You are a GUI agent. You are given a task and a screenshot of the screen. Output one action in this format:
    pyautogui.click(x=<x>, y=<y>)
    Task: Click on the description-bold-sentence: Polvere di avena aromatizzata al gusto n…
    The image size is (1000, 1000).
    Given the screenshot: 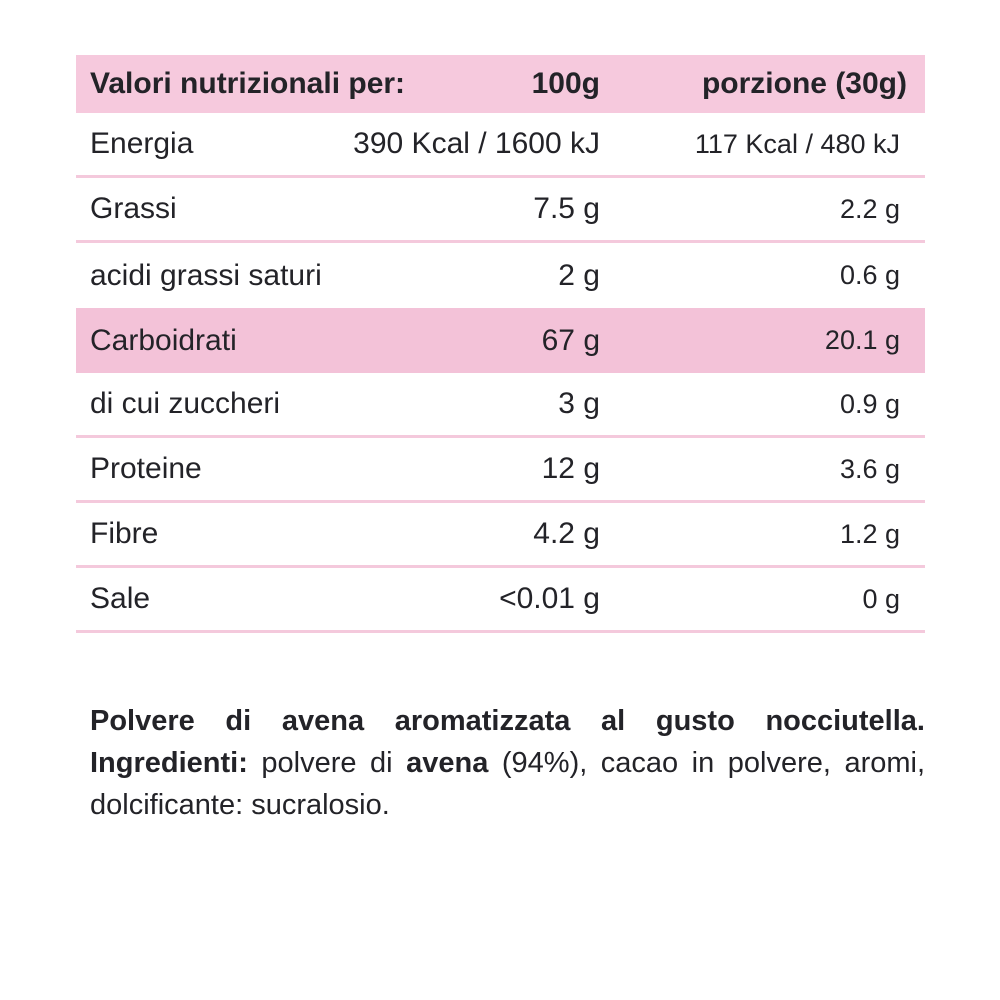 What is the action you would take?
    pyautogui.click(x=507, y=721)
    